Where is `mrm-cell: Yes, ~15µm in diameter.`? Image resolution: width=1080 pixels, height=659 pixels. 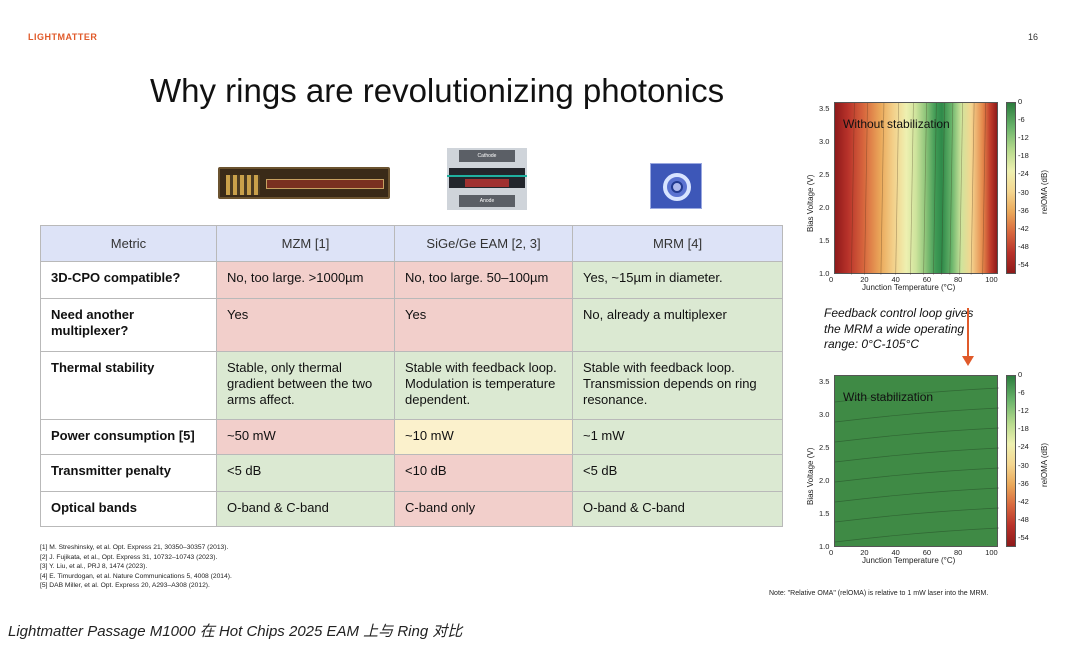 mrm-cell: Yes, ~15µm in diameter. is located at coordinates (677, 280).